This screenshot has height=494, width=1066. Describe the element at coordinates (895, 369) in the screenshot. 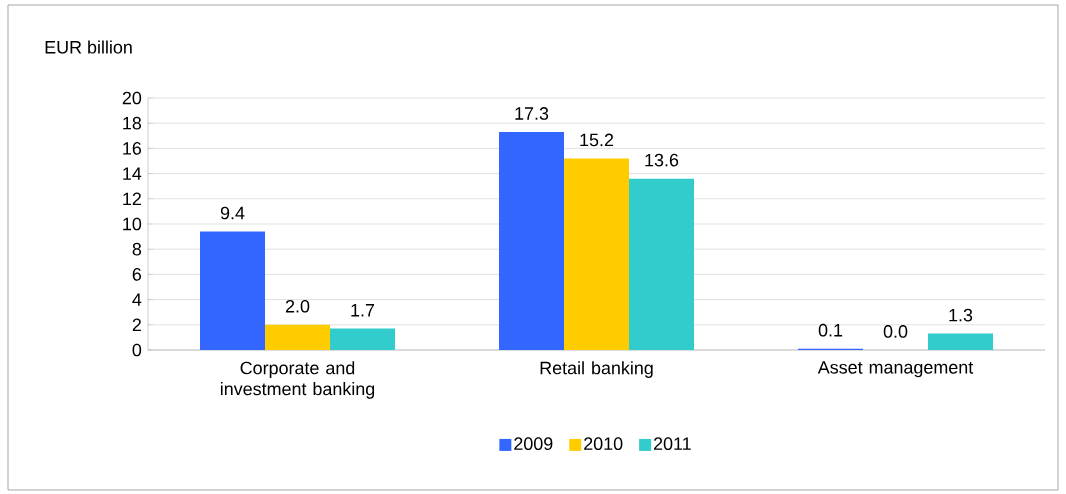

I see `x-tick-label: Asset management` at that location.